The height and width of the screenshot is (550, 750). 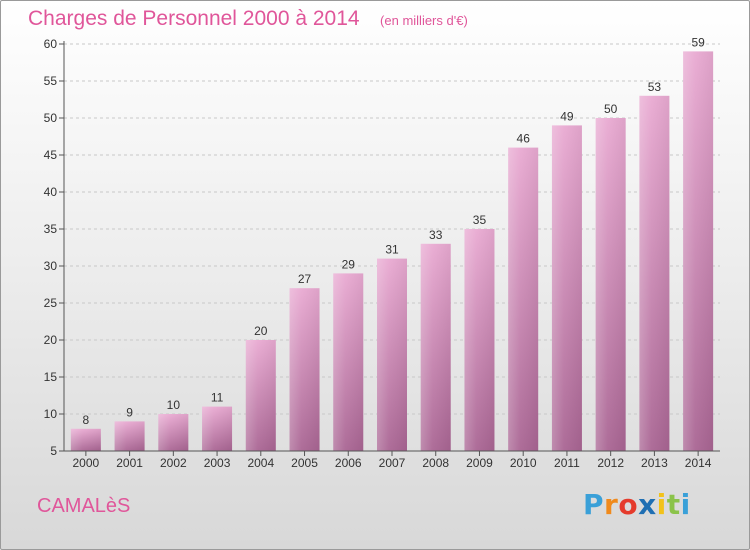 I want to click on data-label: 35, so click(x=480, y=220).